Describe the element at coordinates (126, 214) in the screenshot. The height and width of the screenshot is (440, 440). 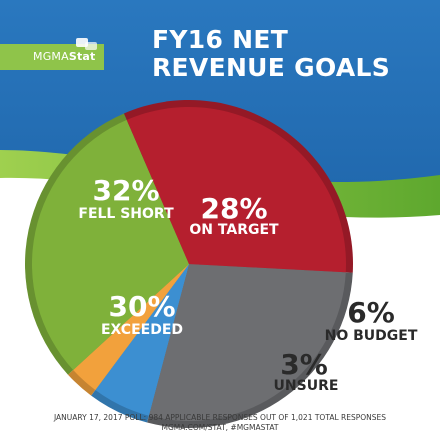
I see `slice-label-fell-short-name: FELL SHORT` at that location.